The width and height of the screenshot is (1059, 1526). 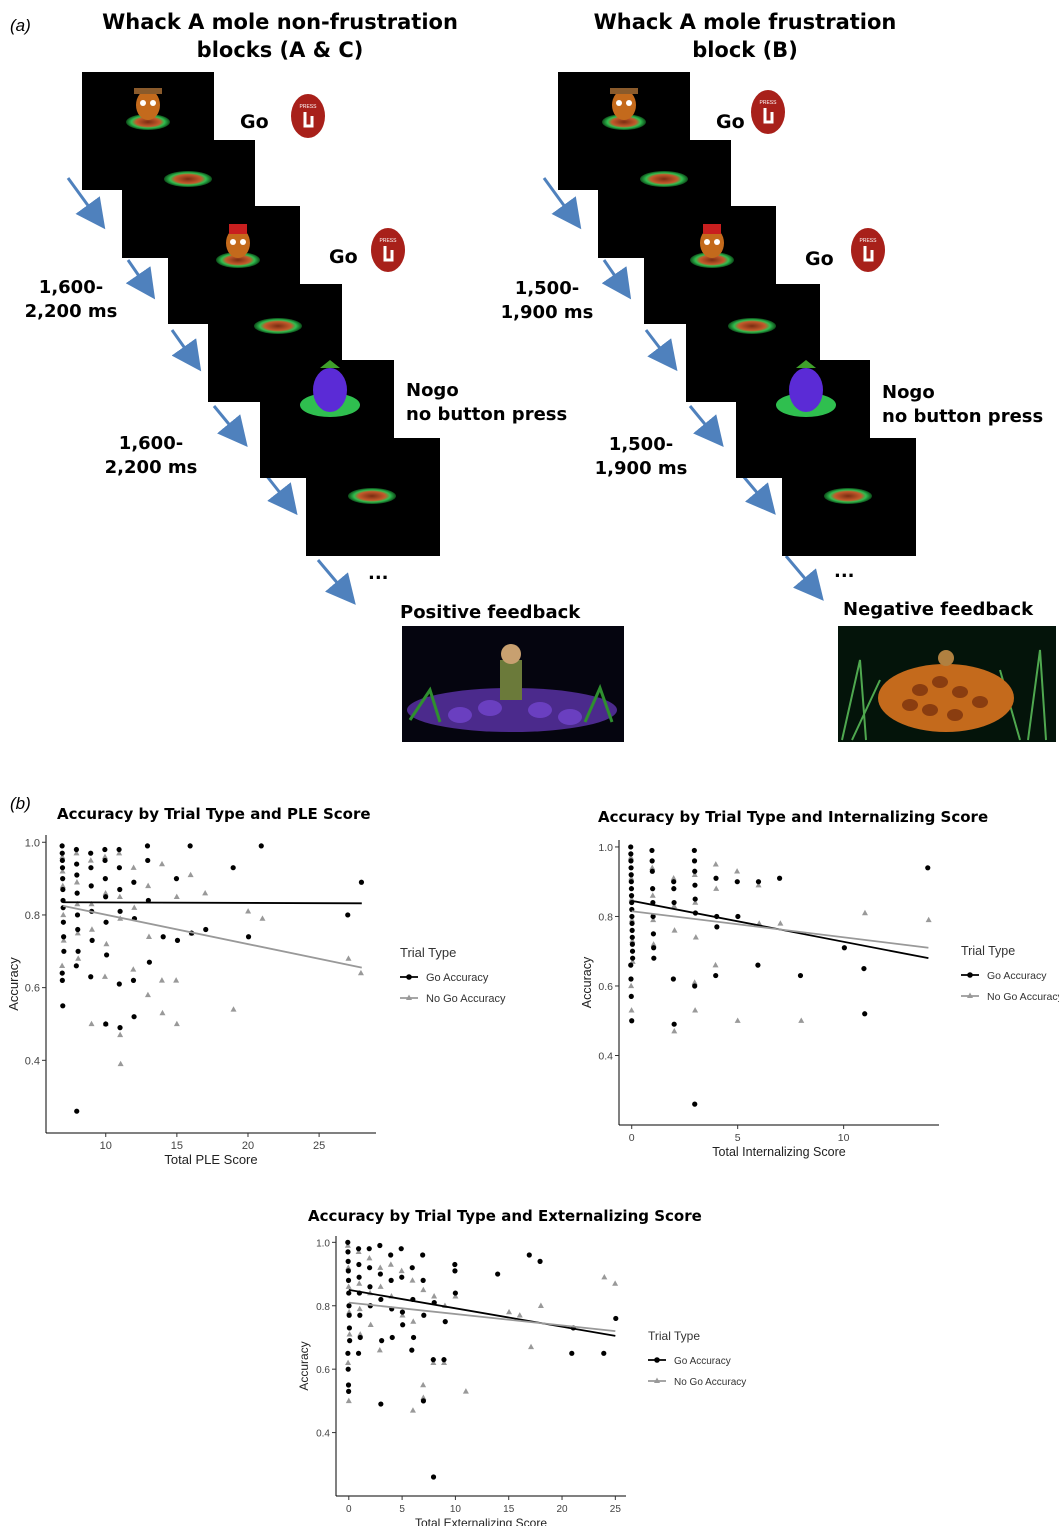 I want to click on mole-farmer-icon, so click(x=148, y=109).